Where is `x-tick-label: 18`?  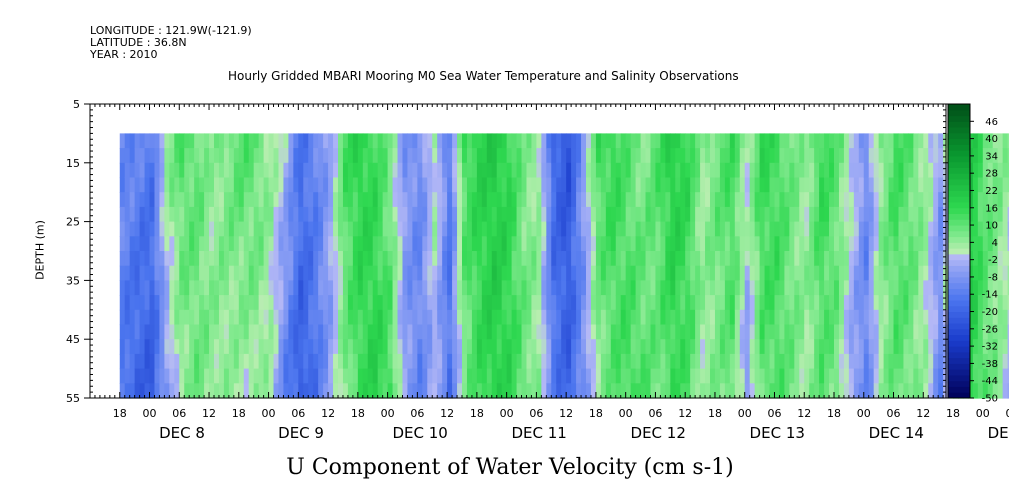 x-tick-label: 18 is located at coordinates (477, 413).